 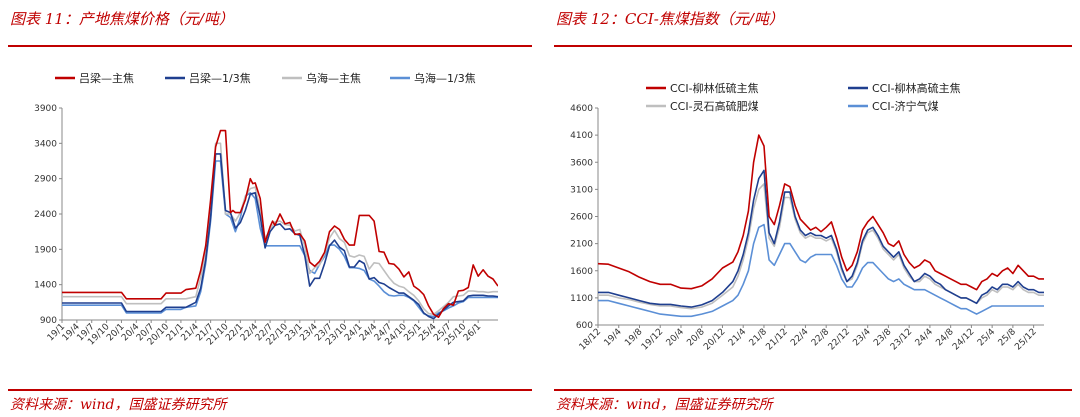 I want to click on legend-label: 乌海—1/3焦, so click(x=445, y=78).